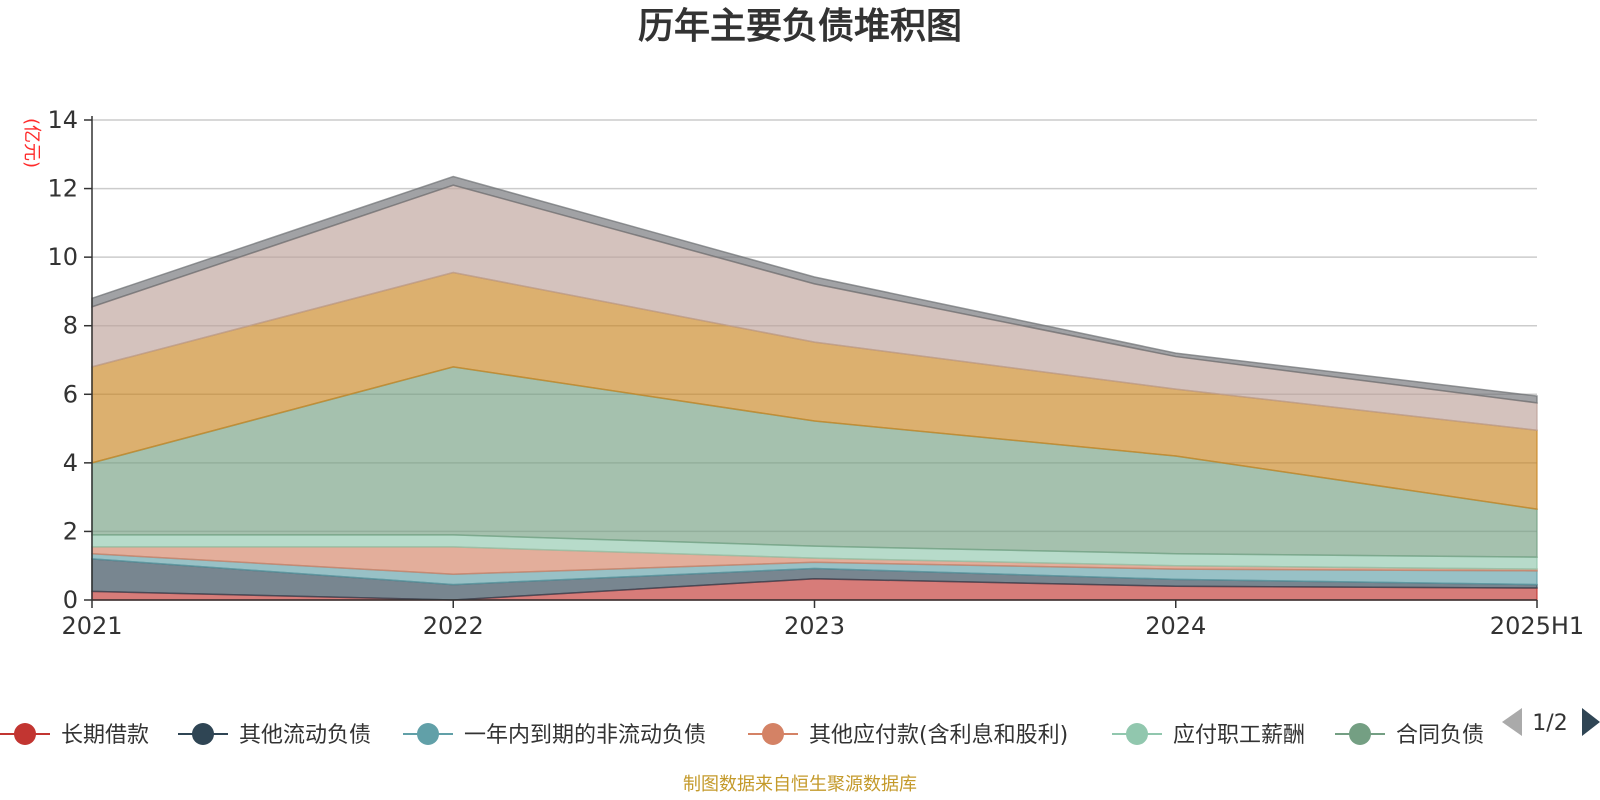 This screenshot has width=1600, height=800. I want to click on legend-label: 其他应付款(含利息和股利), so click(938, 735).